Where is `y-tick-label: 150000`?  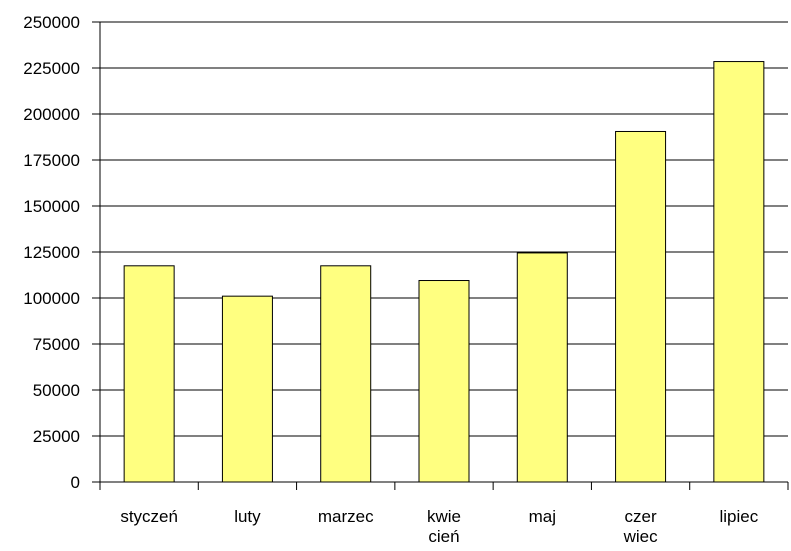
y-tick-label: 150000 is located at coordinates (51, 206).